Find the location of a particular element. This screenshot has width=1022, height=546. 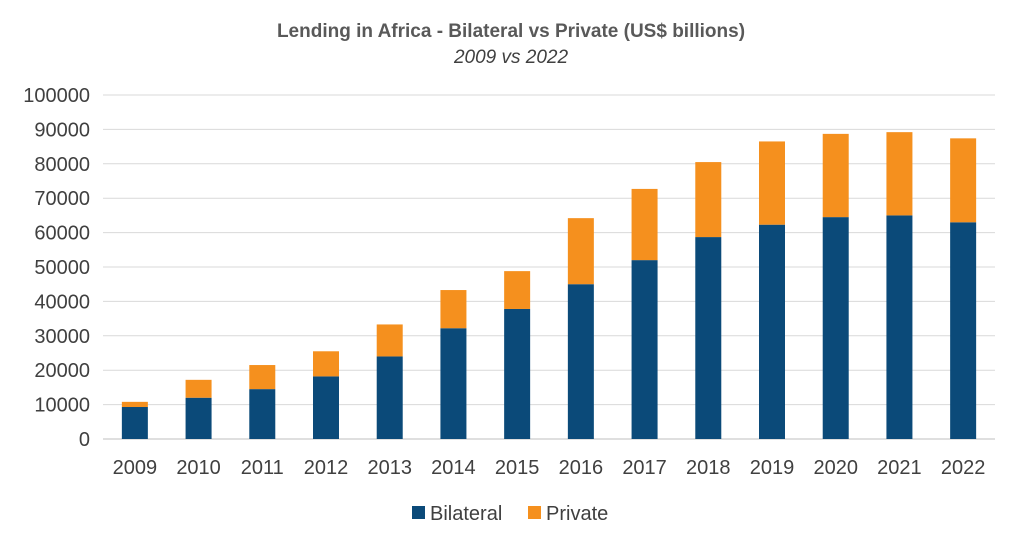

bar-private-2012 is located at coordinates (326, 364).